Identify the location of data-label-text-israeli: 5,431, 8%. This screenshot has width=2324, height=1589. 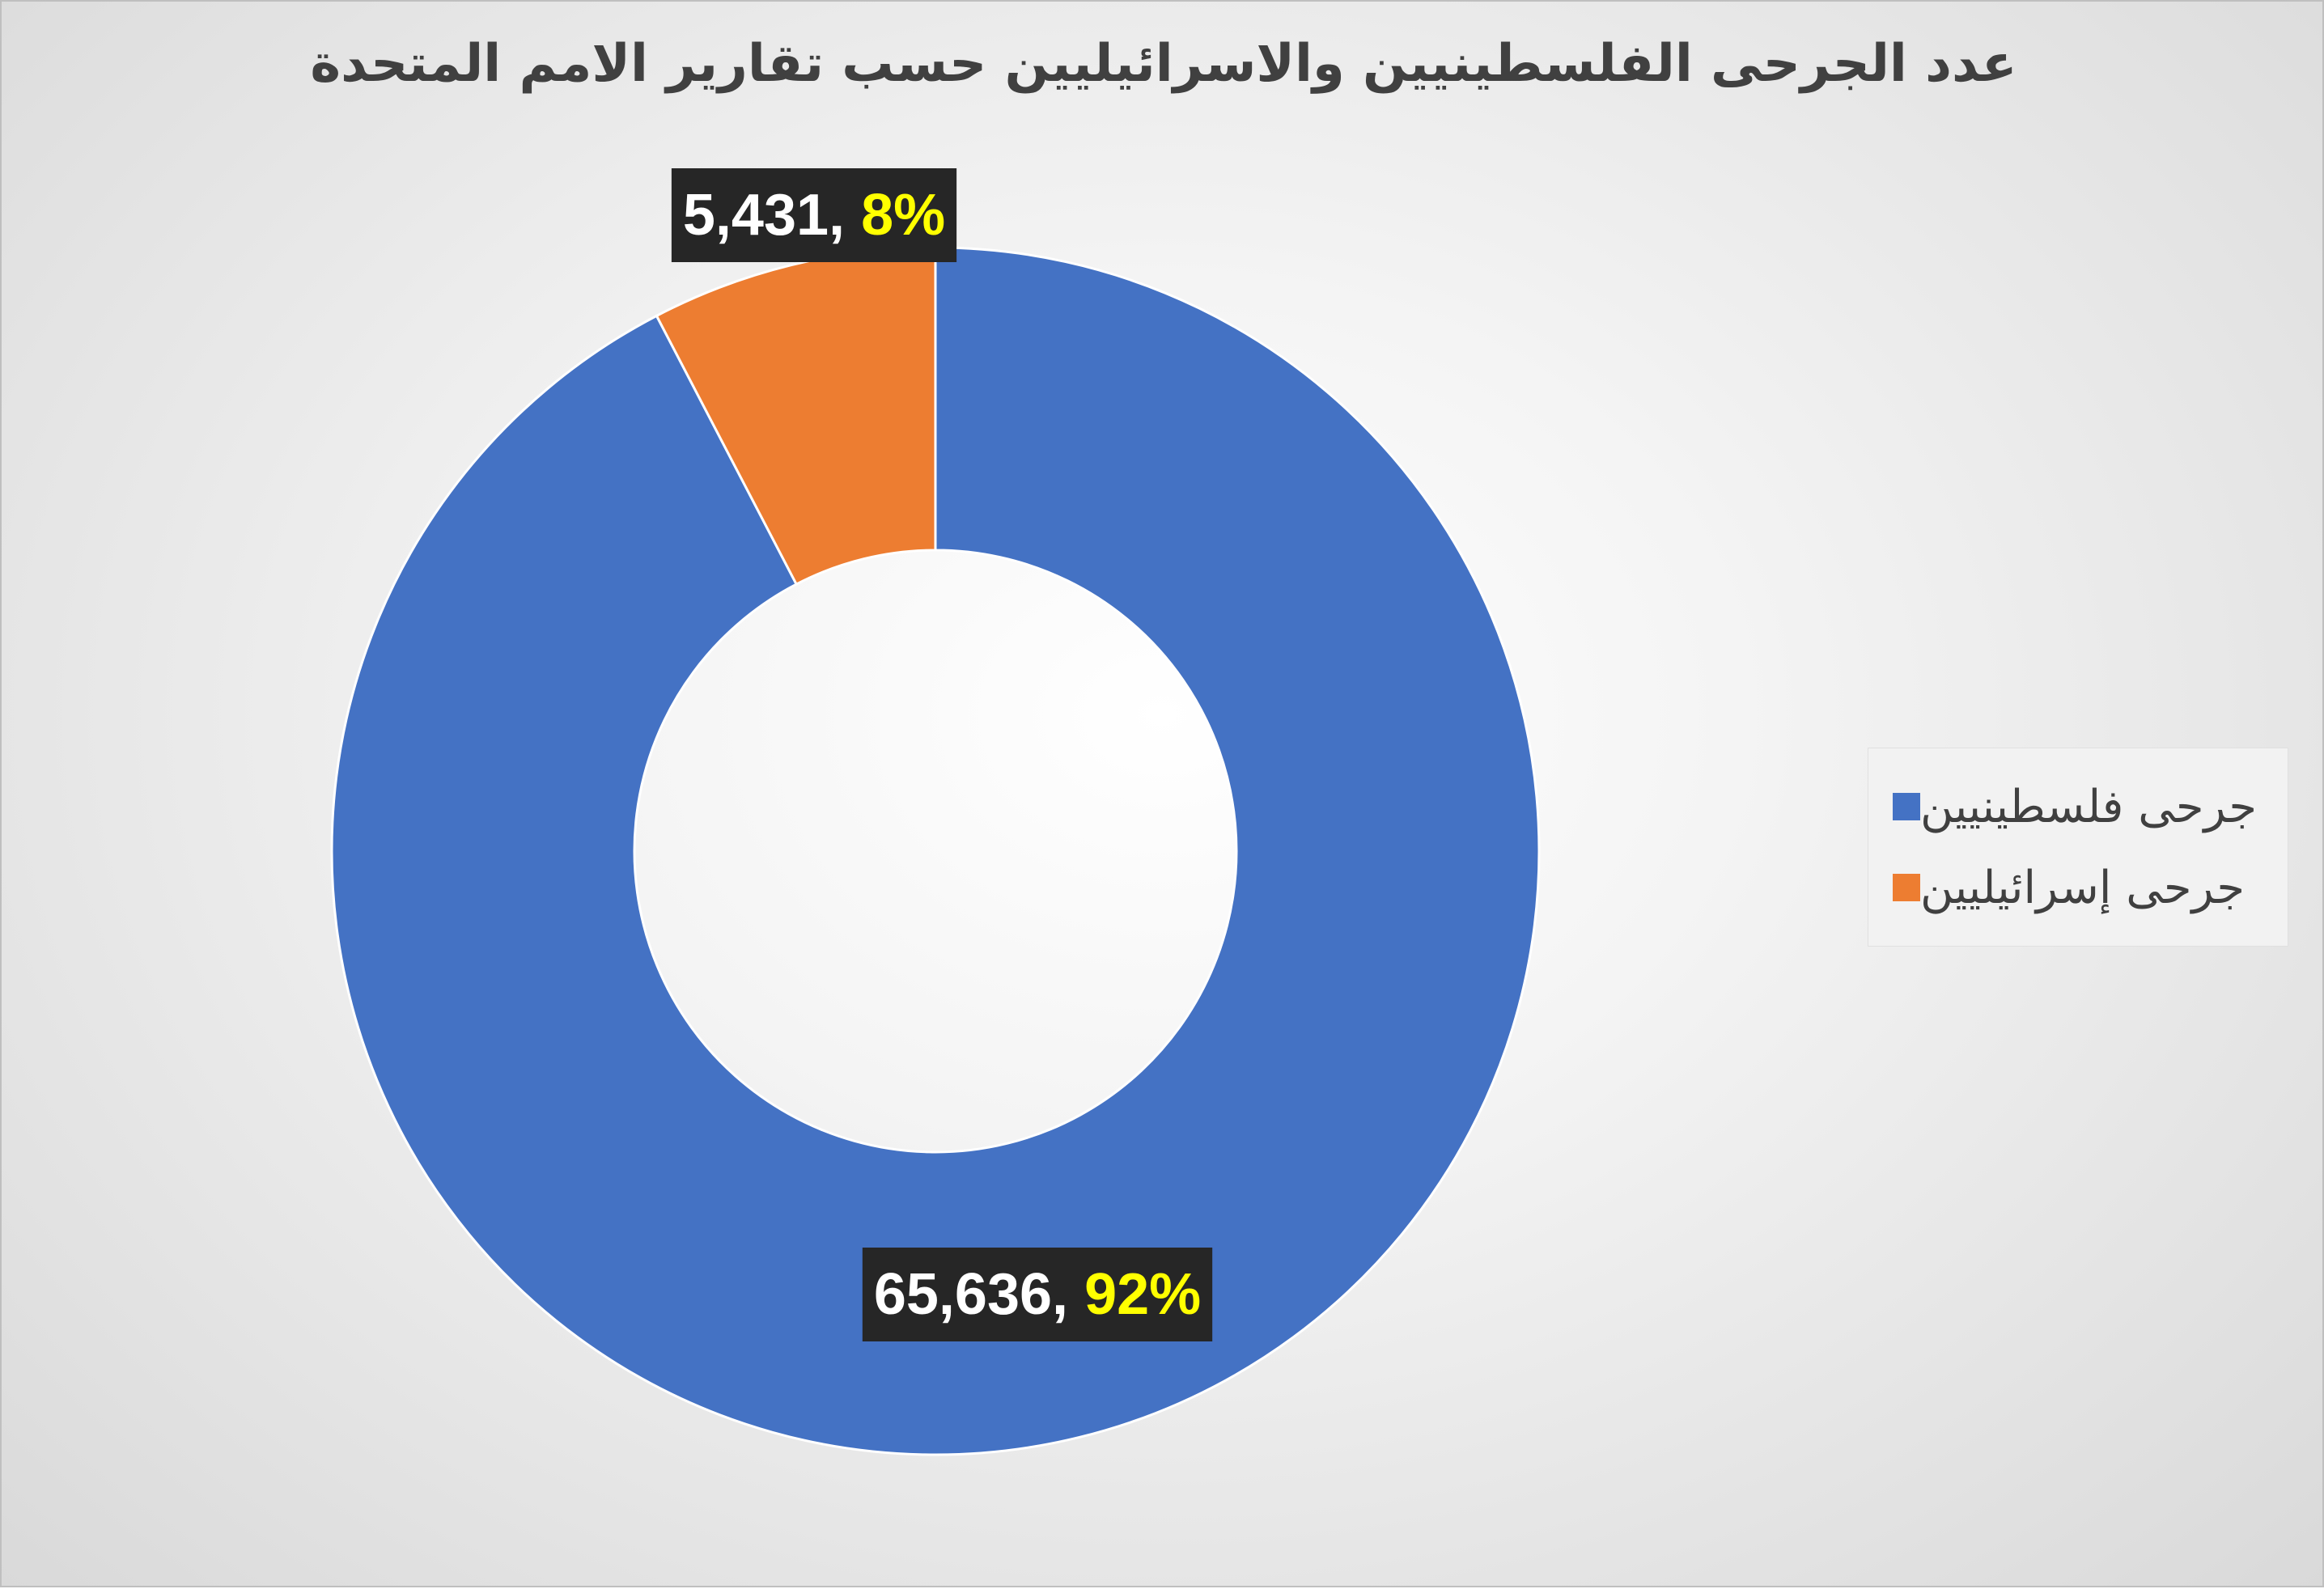
(814, 215).